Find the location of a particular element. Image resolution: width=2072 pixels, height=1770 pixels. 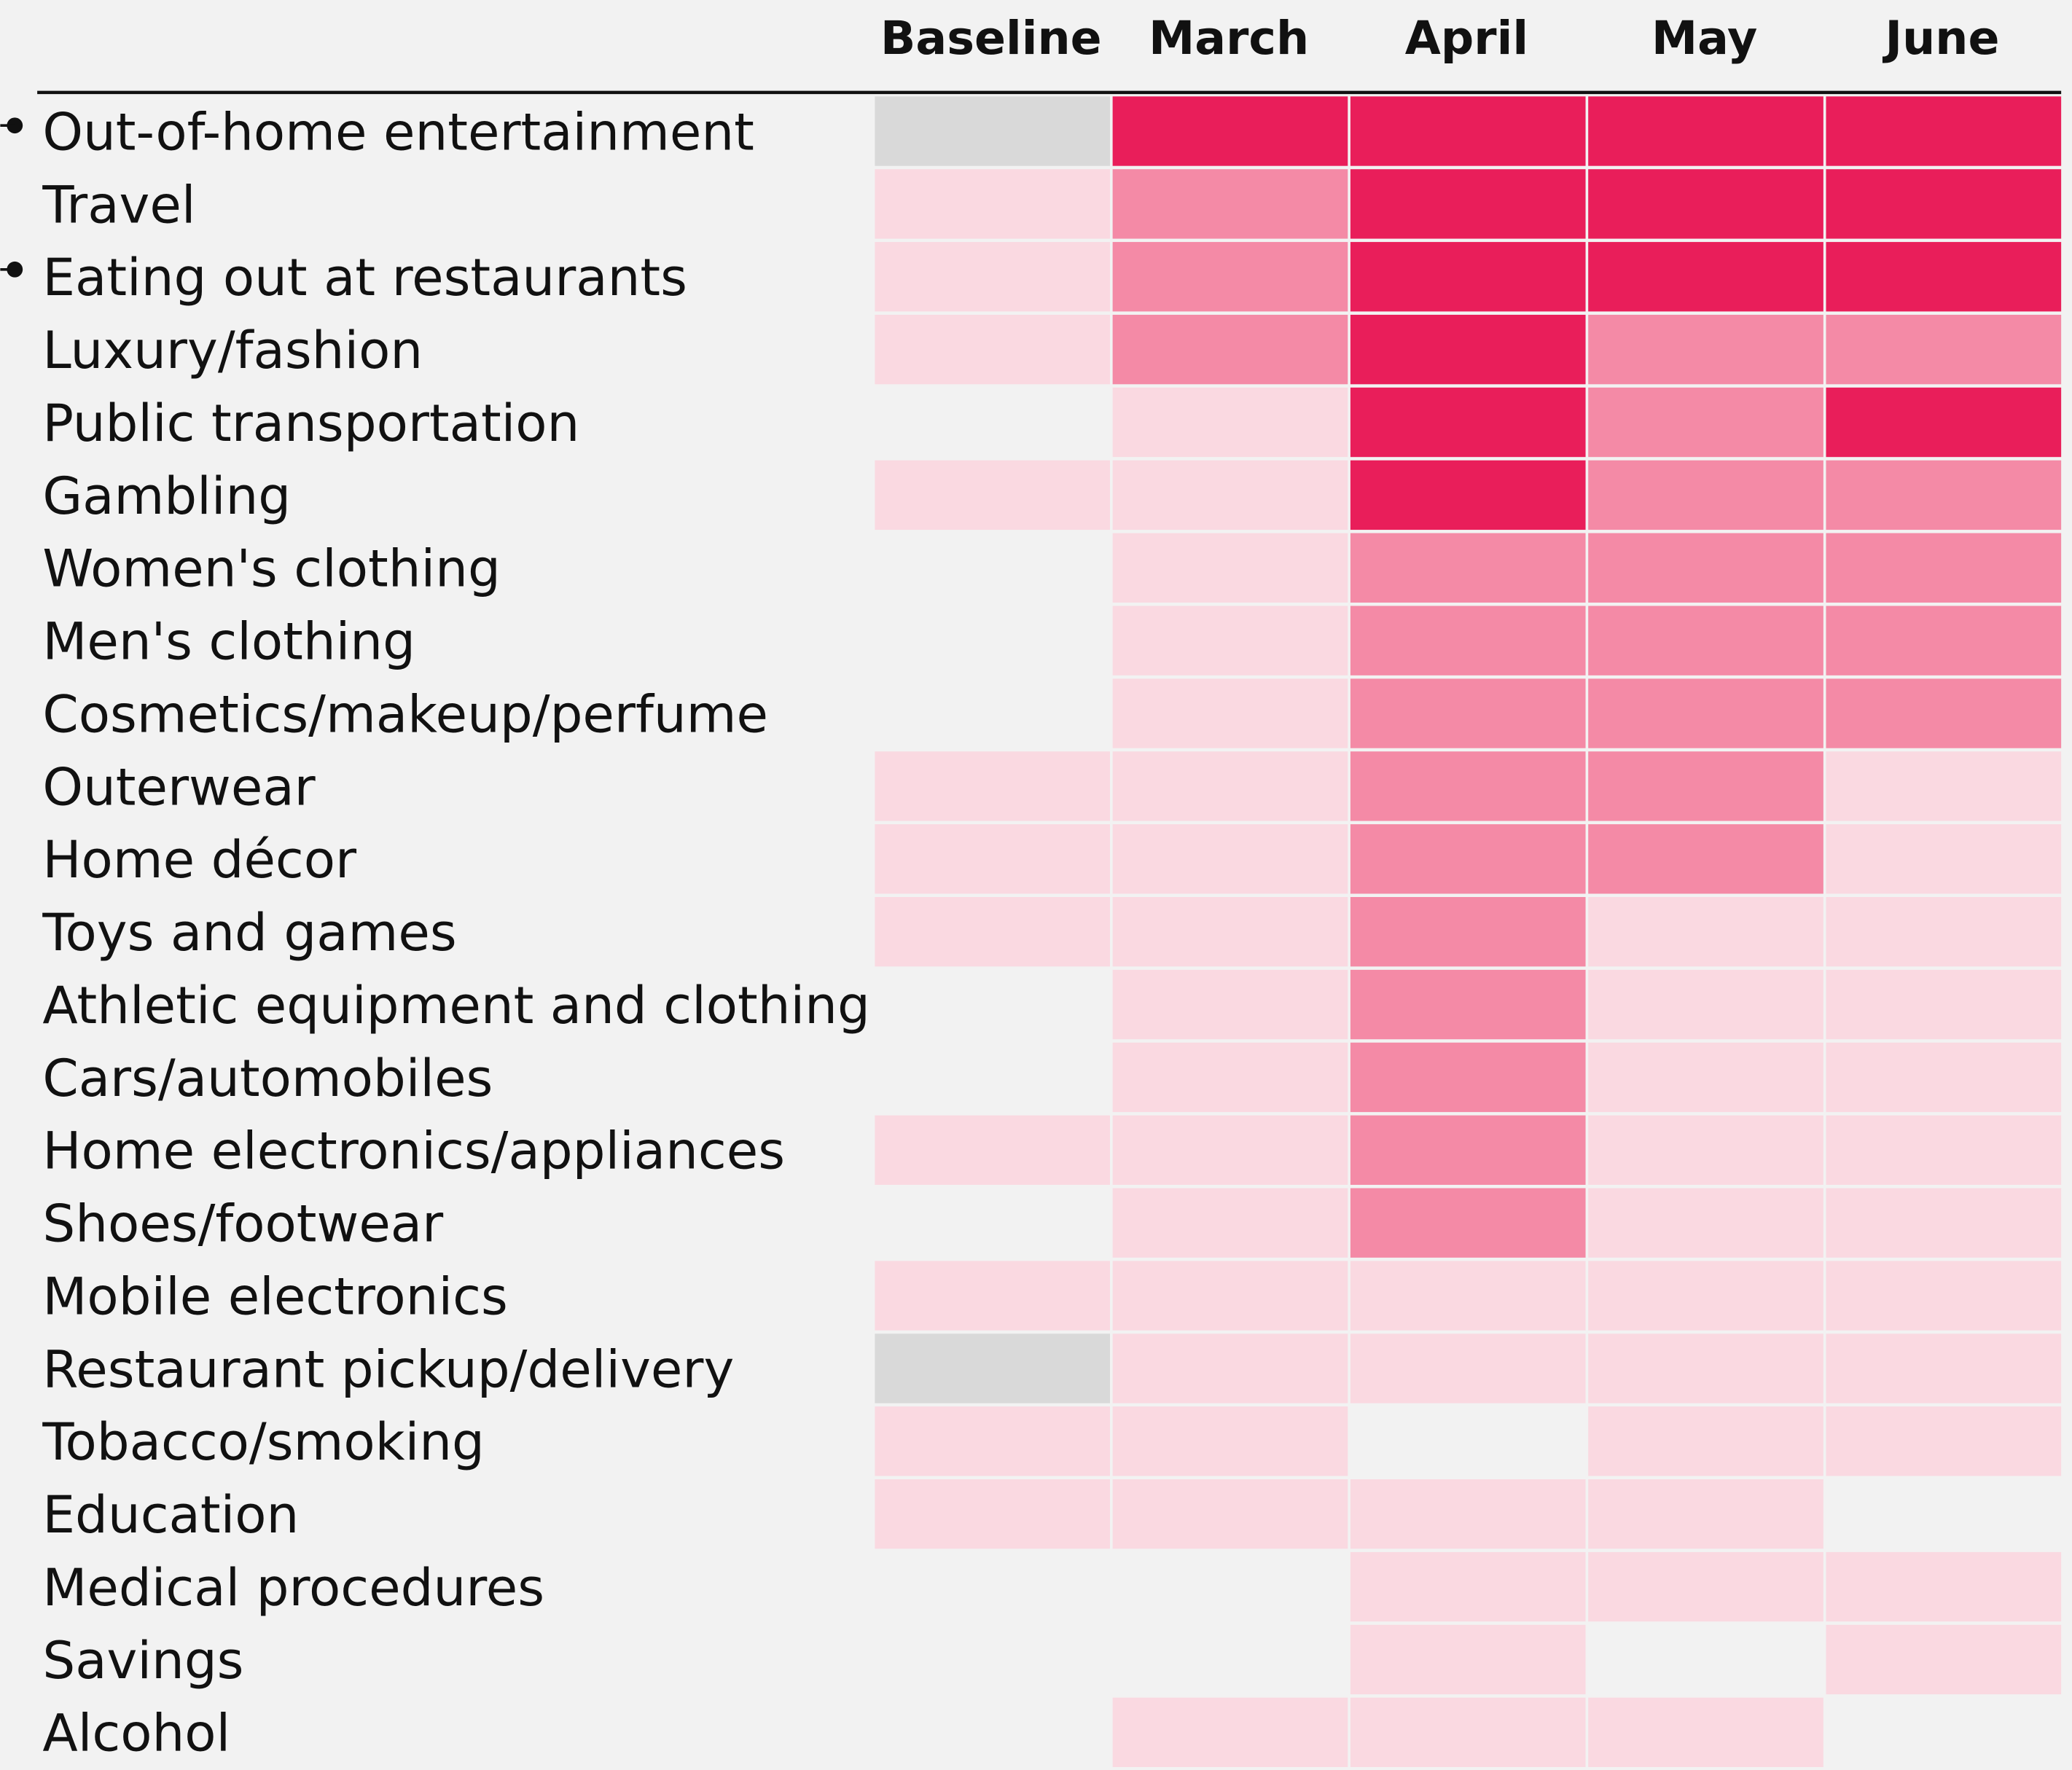

row-label: Home décor is located at coordinates (199, 860).